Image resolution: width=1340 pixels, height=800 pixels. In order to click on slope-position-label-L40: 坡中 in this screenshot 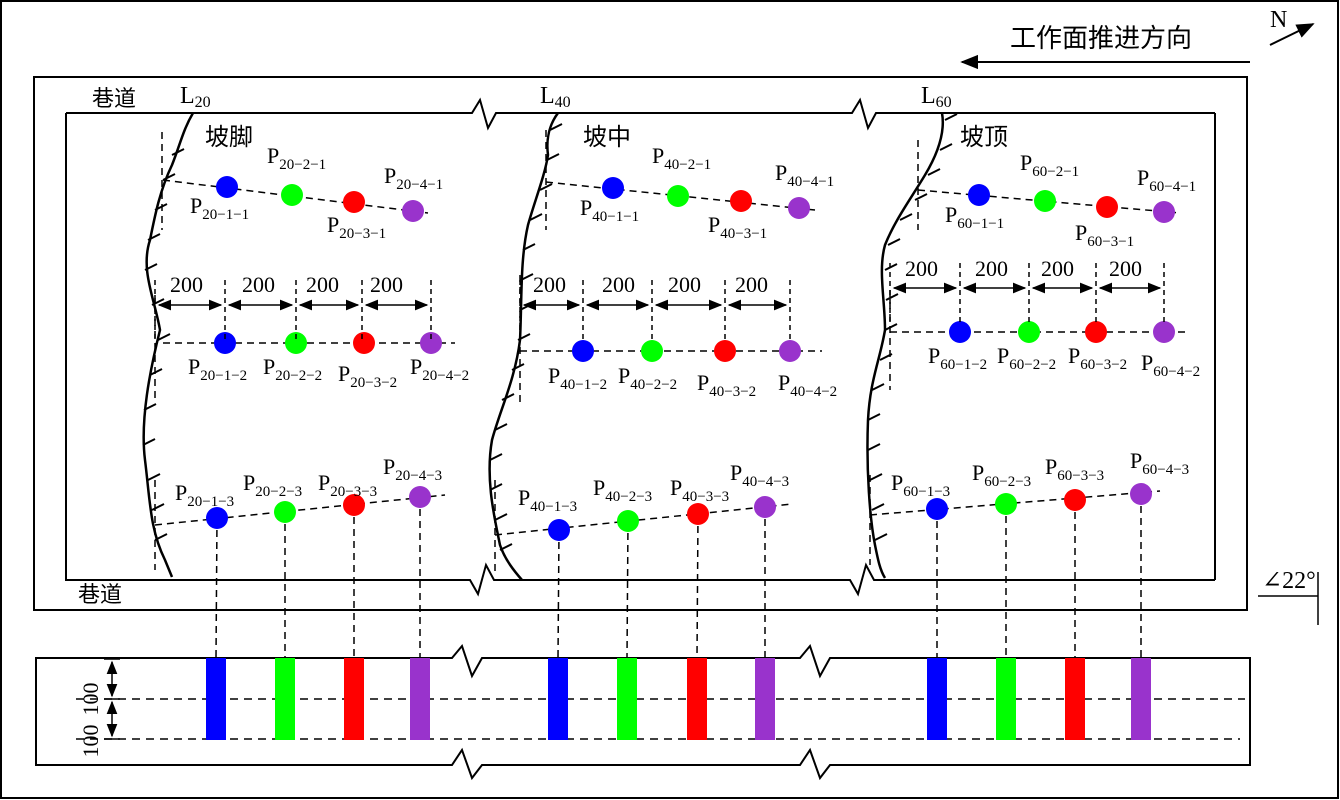, I will do `click(607, 137)`.